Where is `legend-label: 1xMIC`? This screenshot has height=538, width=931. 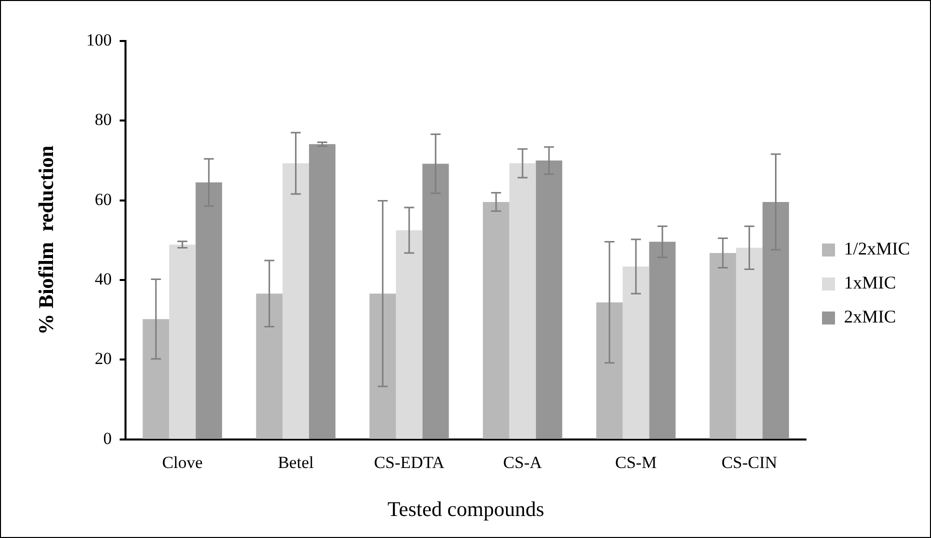
legend-label: 1xMIC is located at coordinates (870, 282).